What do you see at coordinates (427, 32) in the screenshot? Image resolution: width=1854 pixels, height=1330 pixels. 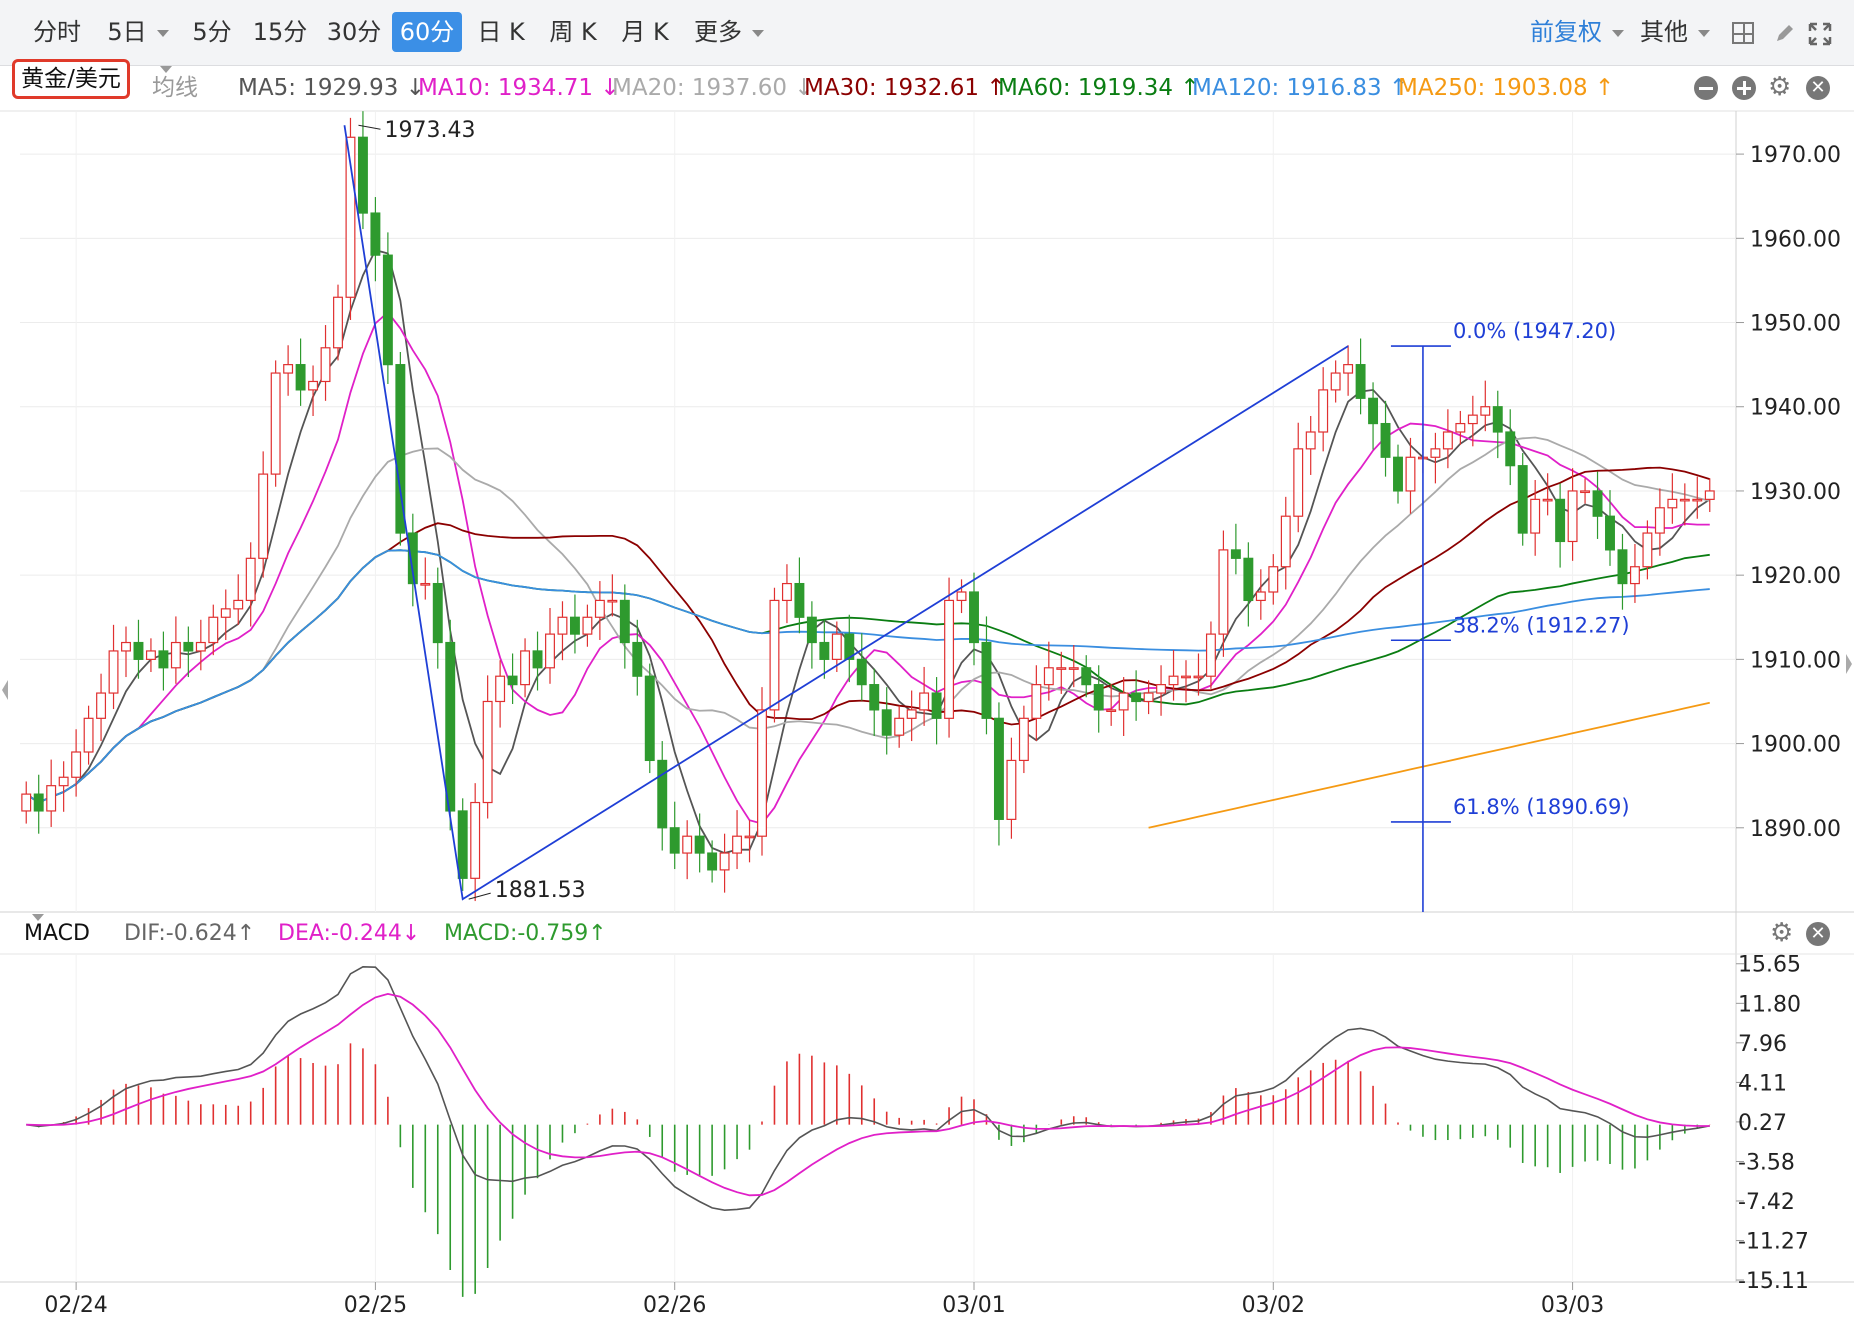 I see `tab-60min: 60分` at bounding box center [427, 32].